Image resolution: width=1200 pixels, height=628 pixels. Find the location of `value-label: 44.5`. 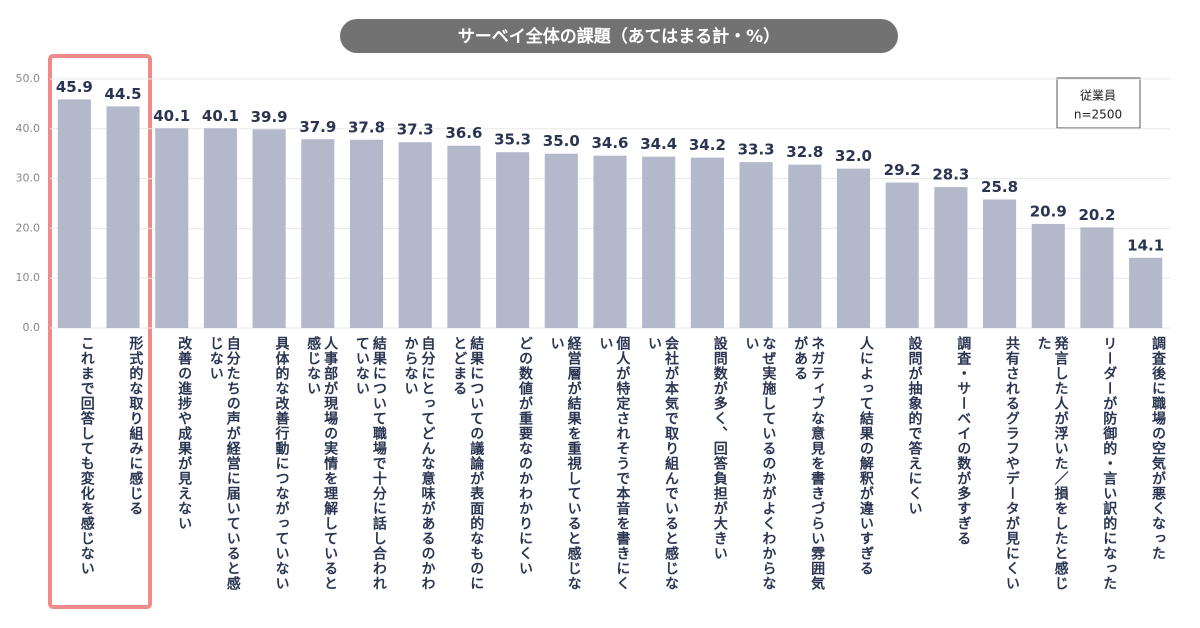

value-label: 44.5 is located at coordinates (123, 94).